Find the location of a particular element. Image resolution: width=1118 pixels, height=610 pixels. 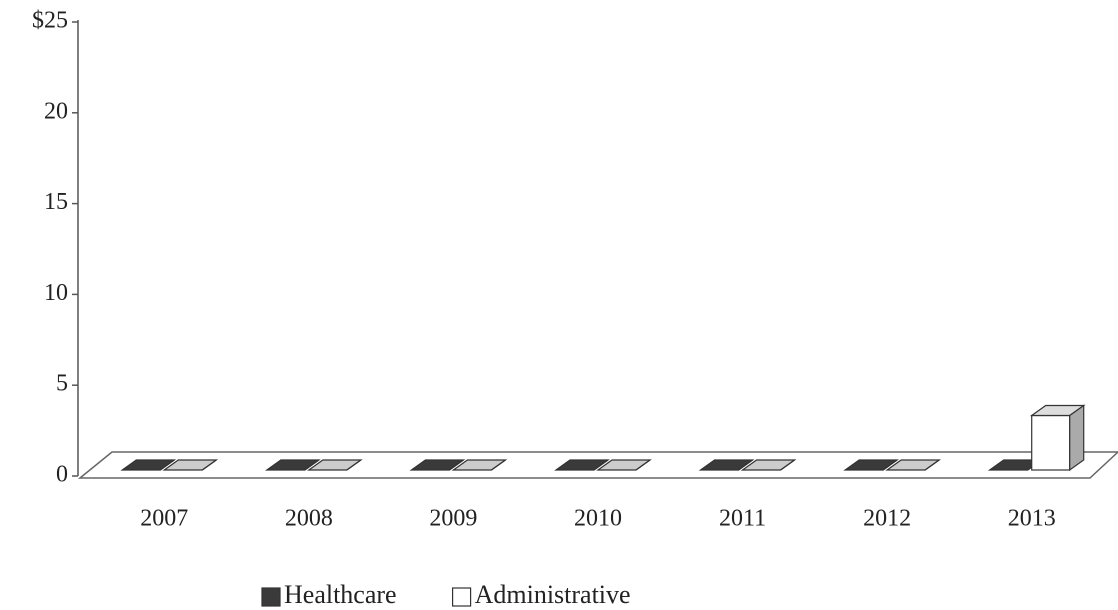

x-tick-label: 2012 is located at coordinates (887, 519).